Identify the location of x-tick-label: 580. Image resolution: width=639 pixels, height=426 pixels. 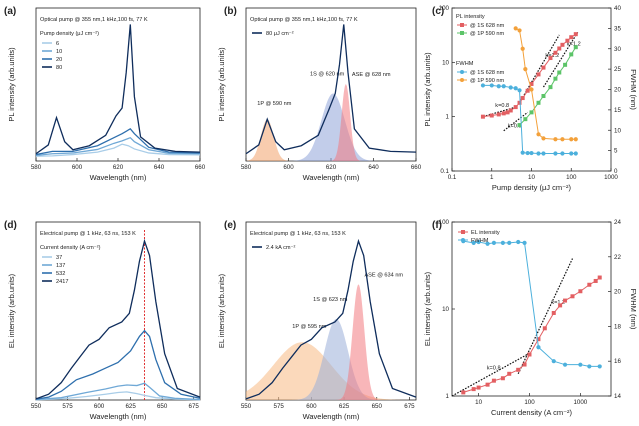
(36, 167).